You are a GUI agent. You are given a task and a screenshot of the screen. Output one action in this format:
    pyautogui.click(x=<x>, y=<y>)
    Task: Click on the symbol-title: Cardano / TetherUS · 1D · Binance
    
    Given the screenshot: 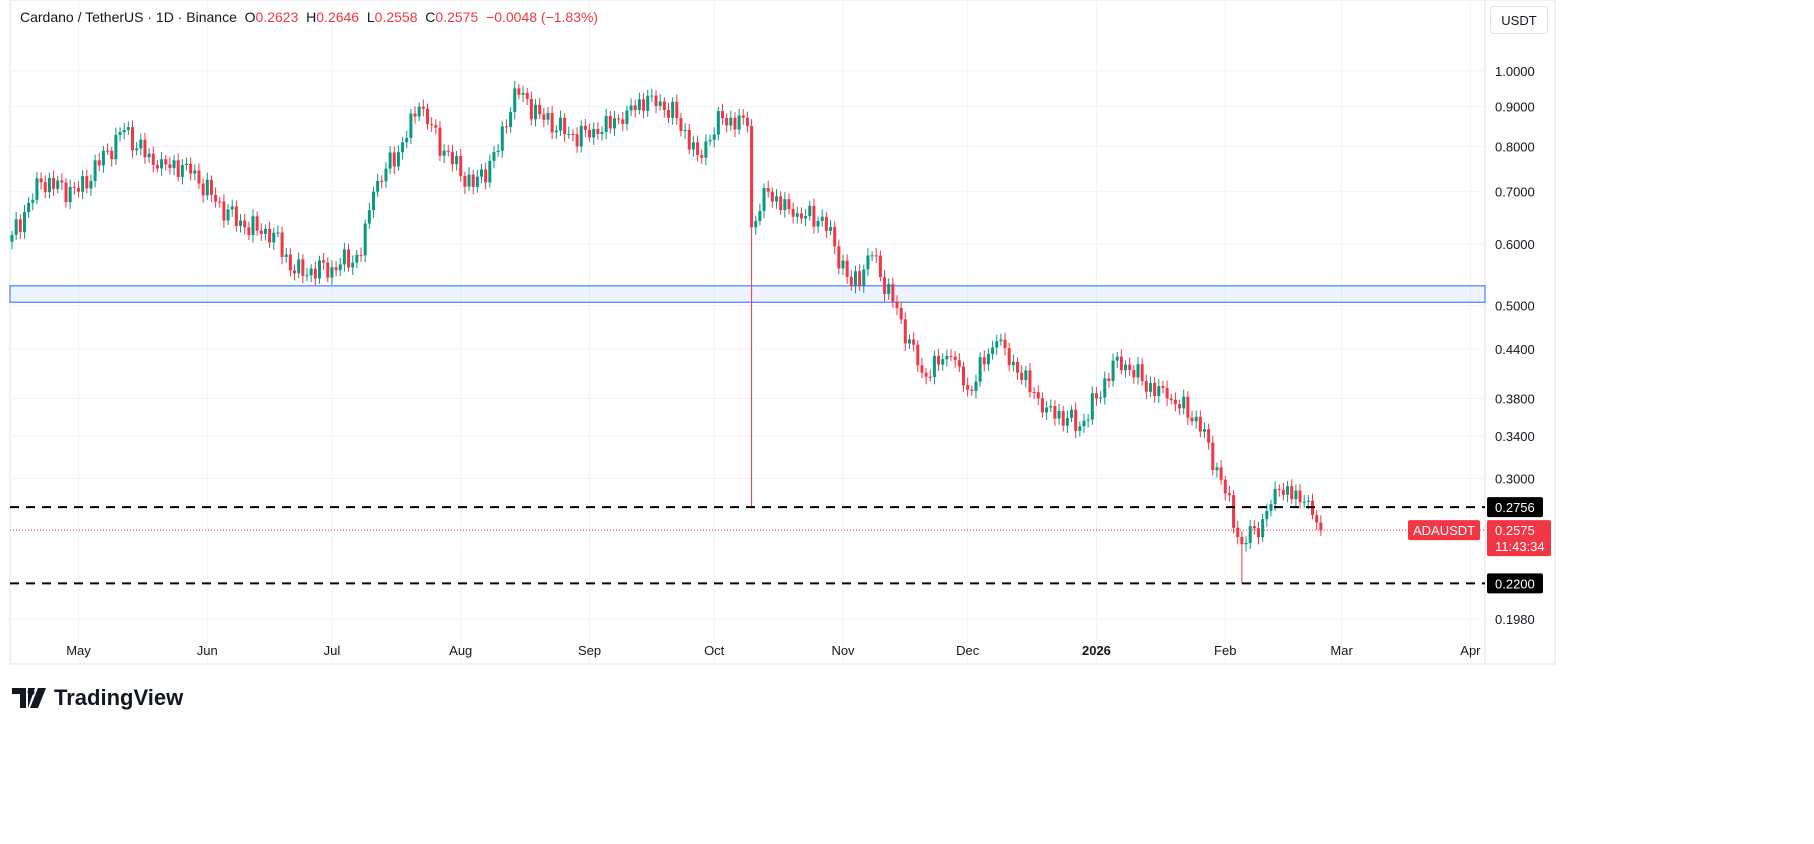 What is the action you would take?
    pyautogui.click(x=128, y=17)
    